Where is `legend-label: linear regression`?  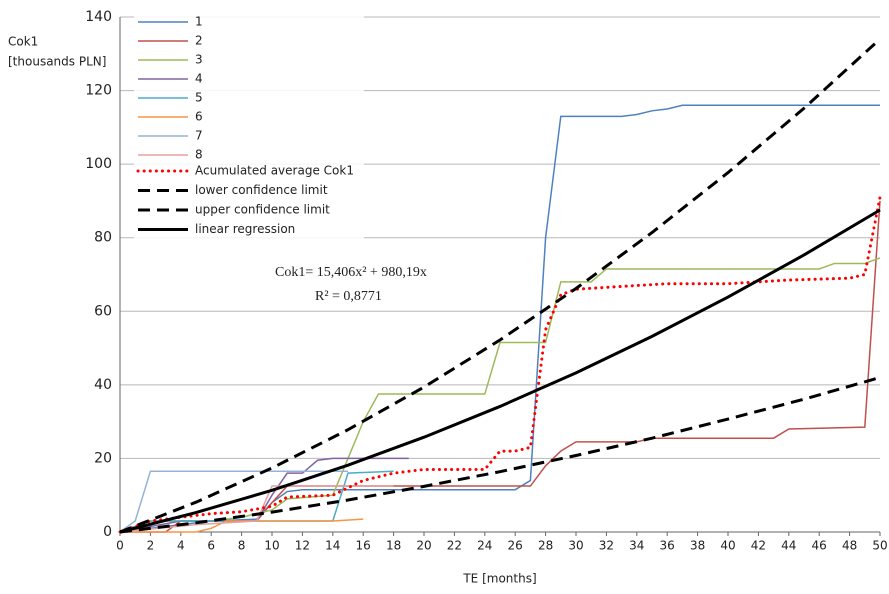 legend-label: linear regression is located at coordinates (245, 229).